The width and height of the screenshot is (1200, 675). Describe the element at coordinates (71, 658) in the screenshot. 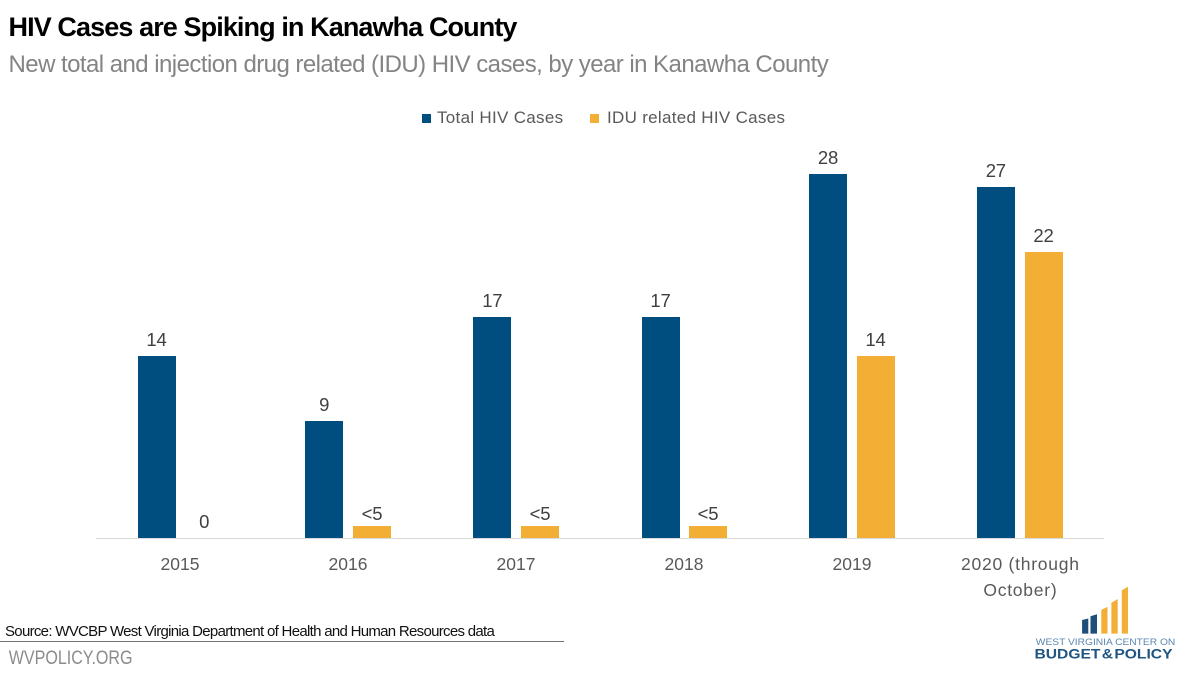

I see `svg-text: WVPOLICY.ORG` at that location.